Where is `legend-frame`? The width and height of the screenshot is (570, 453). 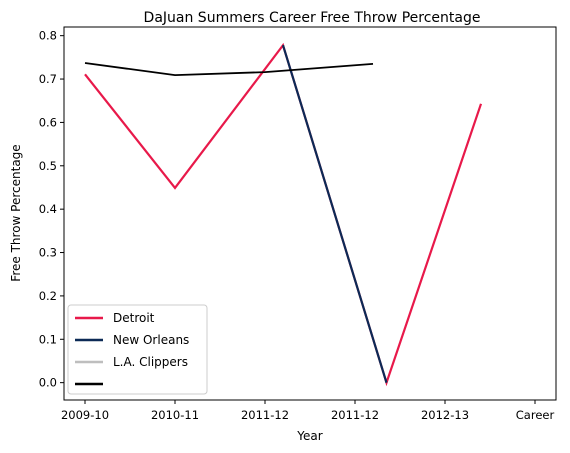
legend-frame is located at coordinates (137, 349).